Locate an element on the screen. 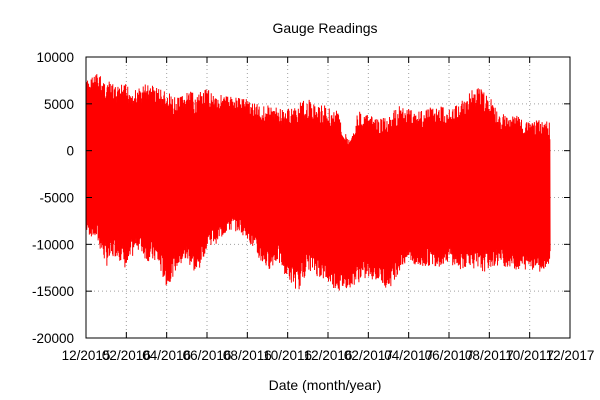 The height and width of the screenshot is (400, 600). y-axis-tick-labels: -20000 -15000 -10000 -5000 0 5000 10000 is located at coordinates (53, 198).